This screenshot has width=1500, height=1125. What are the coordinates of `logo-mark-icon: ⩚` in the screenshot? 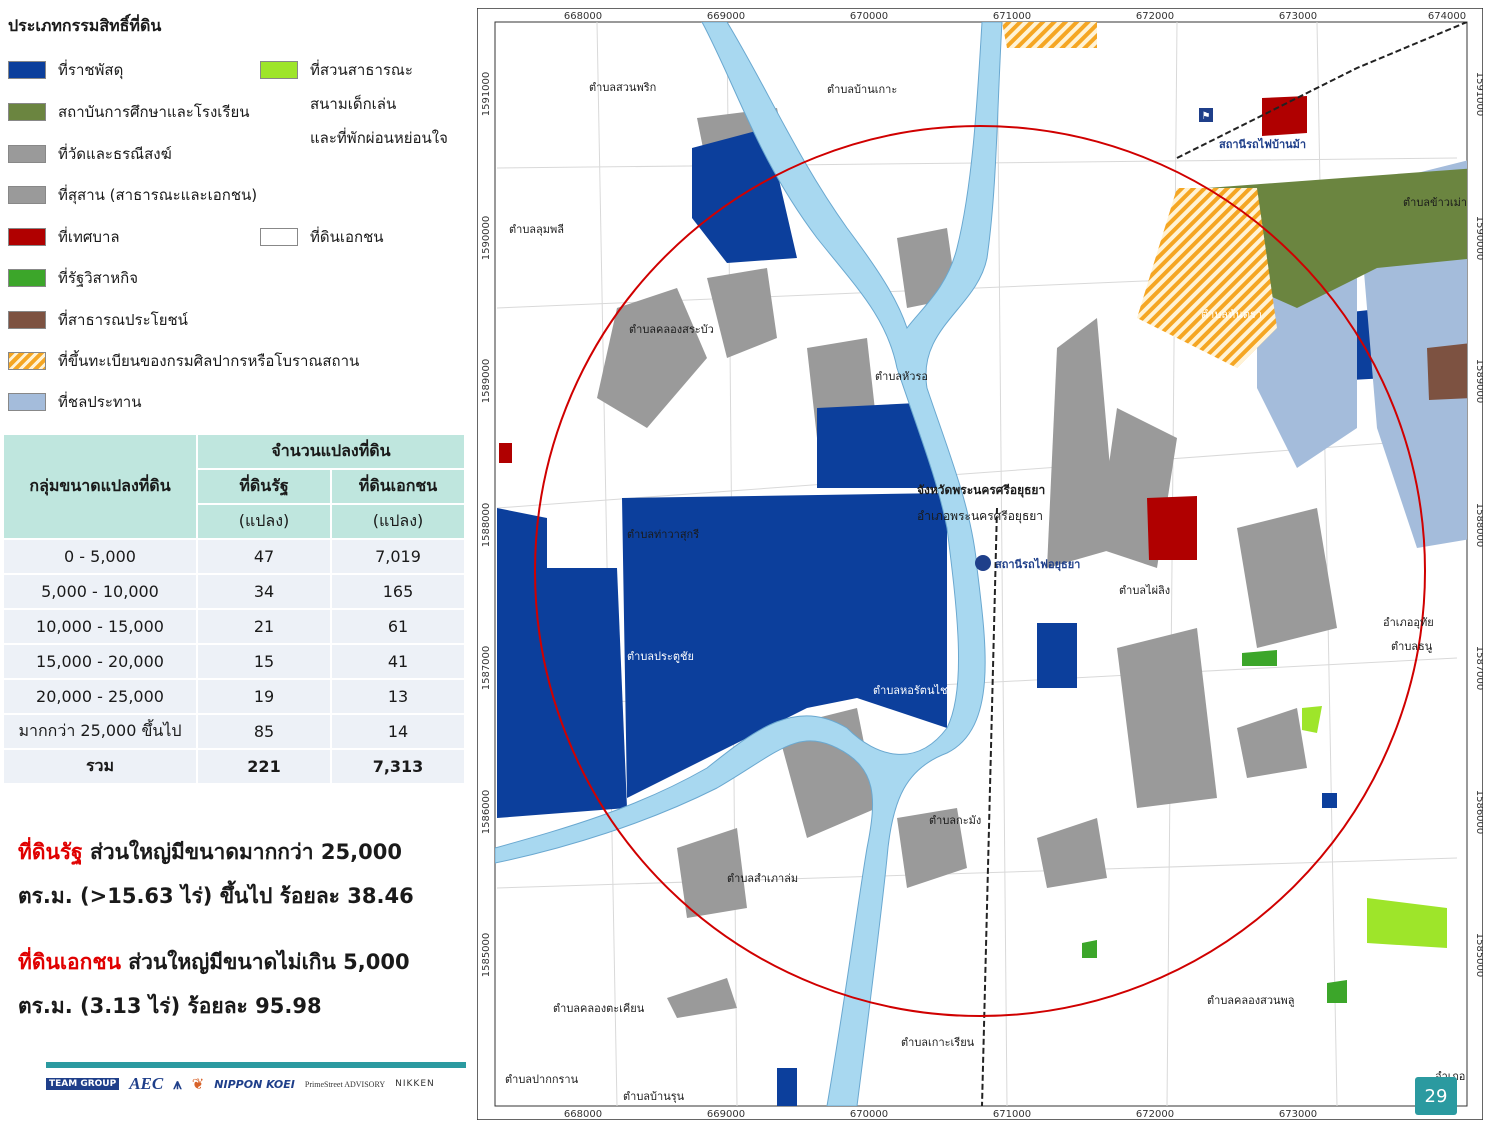 It's located at (177, 1084).